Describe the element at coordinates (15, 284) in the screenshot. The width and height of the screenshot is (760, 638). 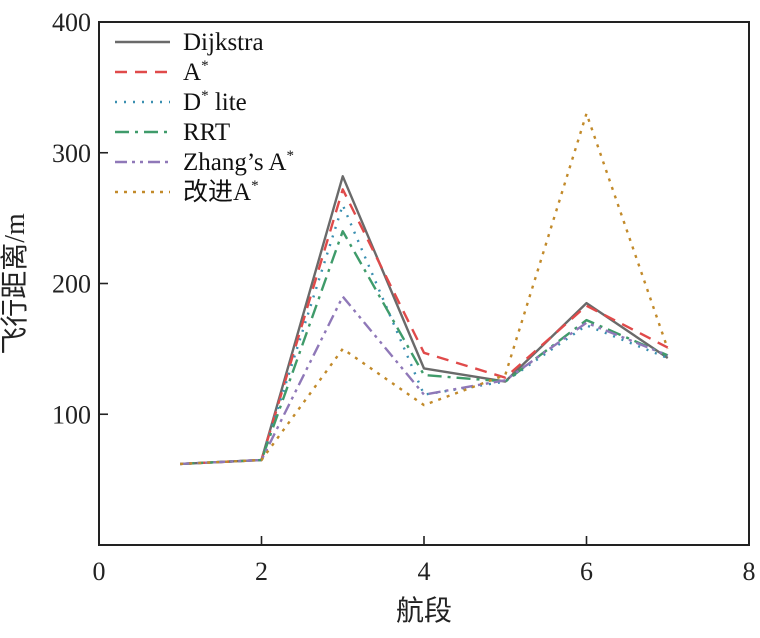
I see `y-axis-label: 飞行距离/m` at that location.